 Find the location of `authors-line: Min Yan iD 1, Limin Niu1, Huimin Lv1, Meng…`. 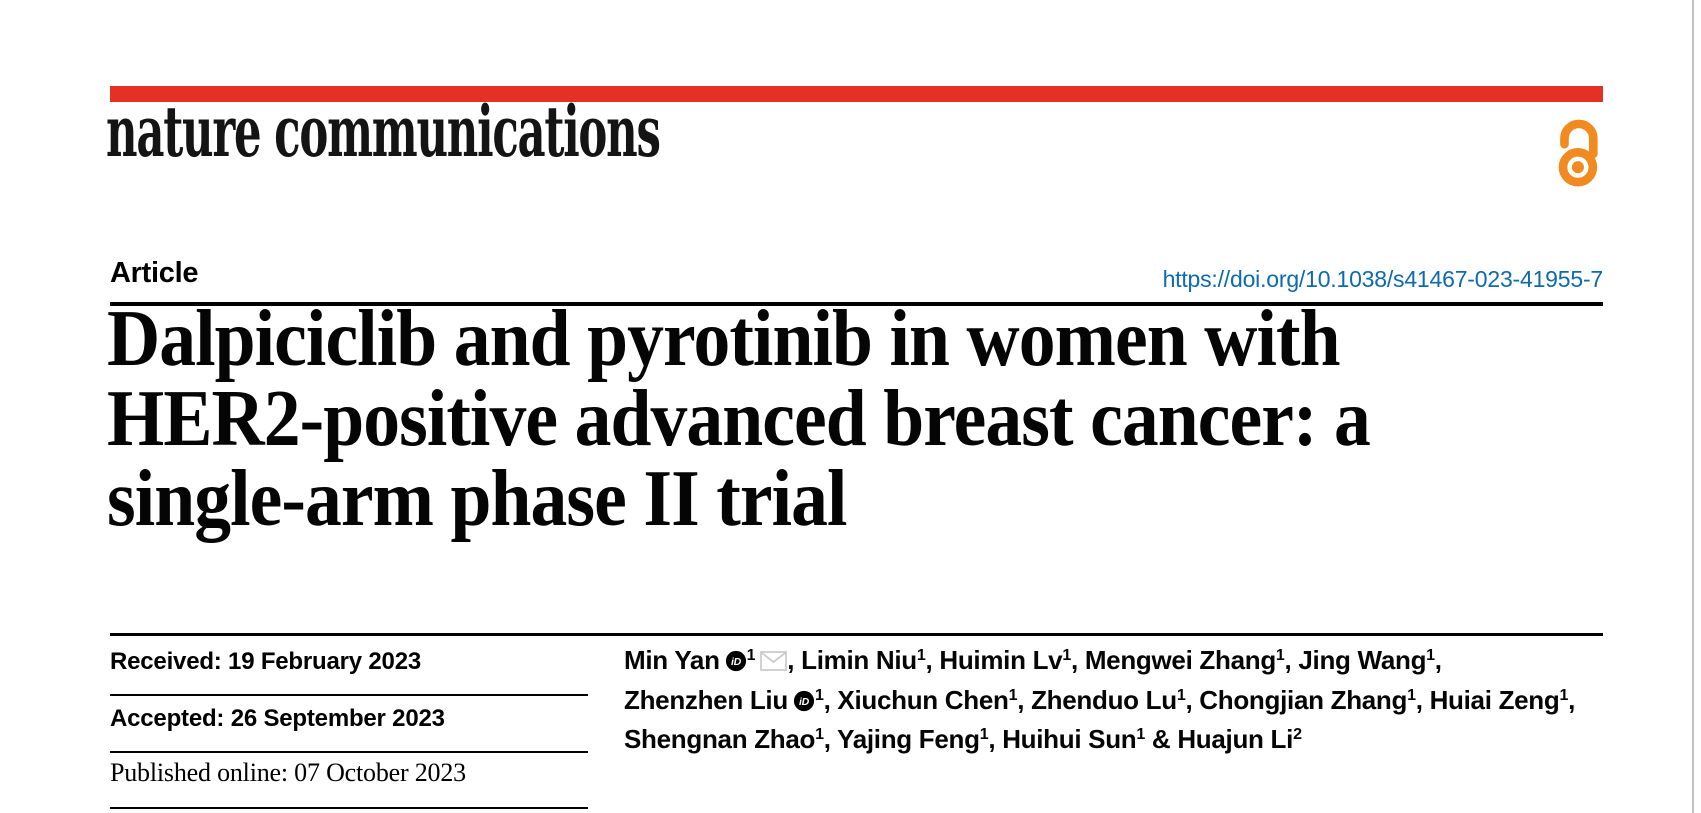

authors-line: Min Yan iD 1, Limin Niu1, Huimin Lv1, Meng… is located at coordinates (1124, 662).